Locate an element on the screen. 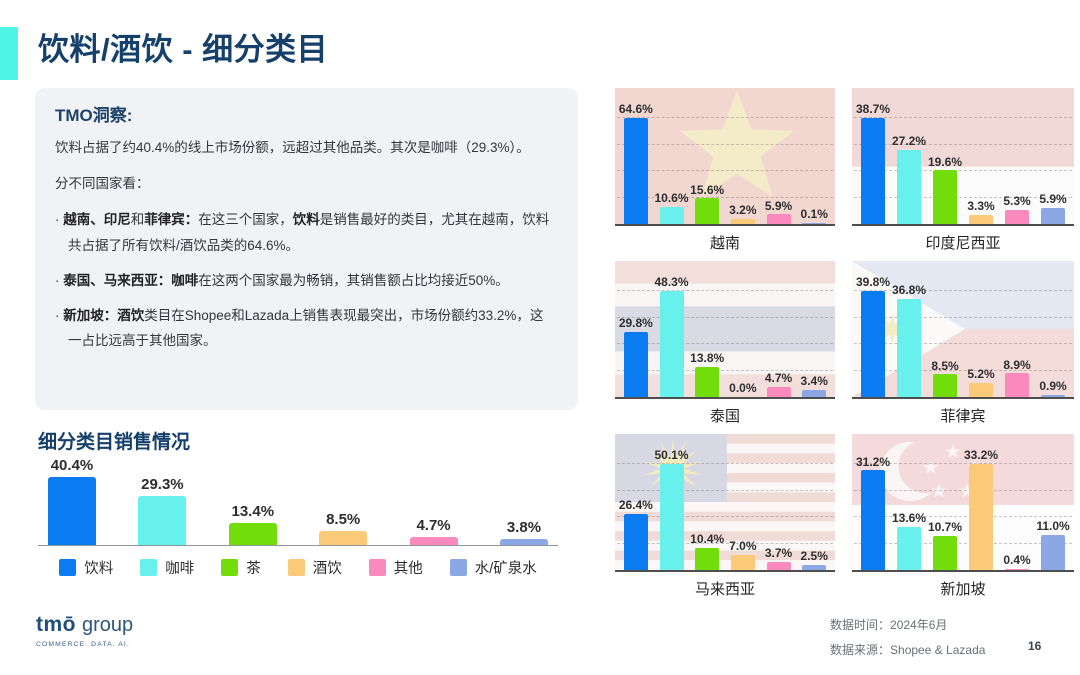  bar-value-label: 0.1% is located at coordinates (814, 214).